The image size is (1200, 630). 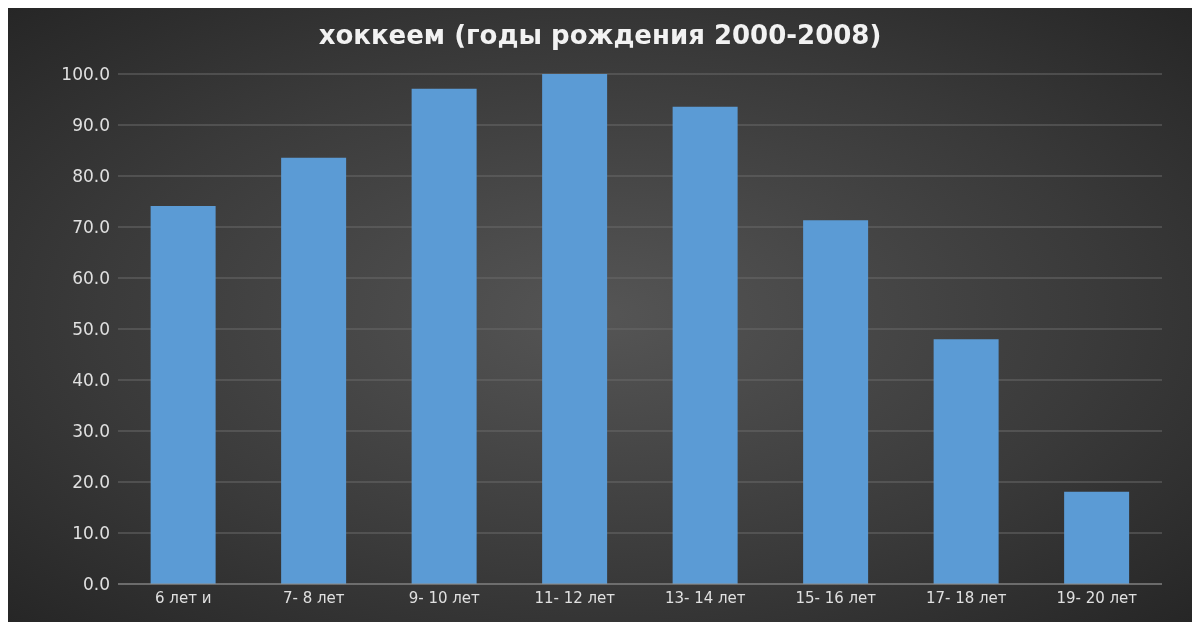 I want to click on y-tick-label: 0.0, so click(x=96, y=584).